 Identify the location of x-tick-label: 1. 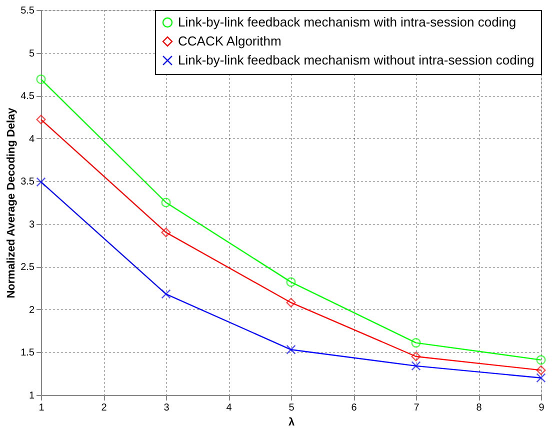
(41, 408).